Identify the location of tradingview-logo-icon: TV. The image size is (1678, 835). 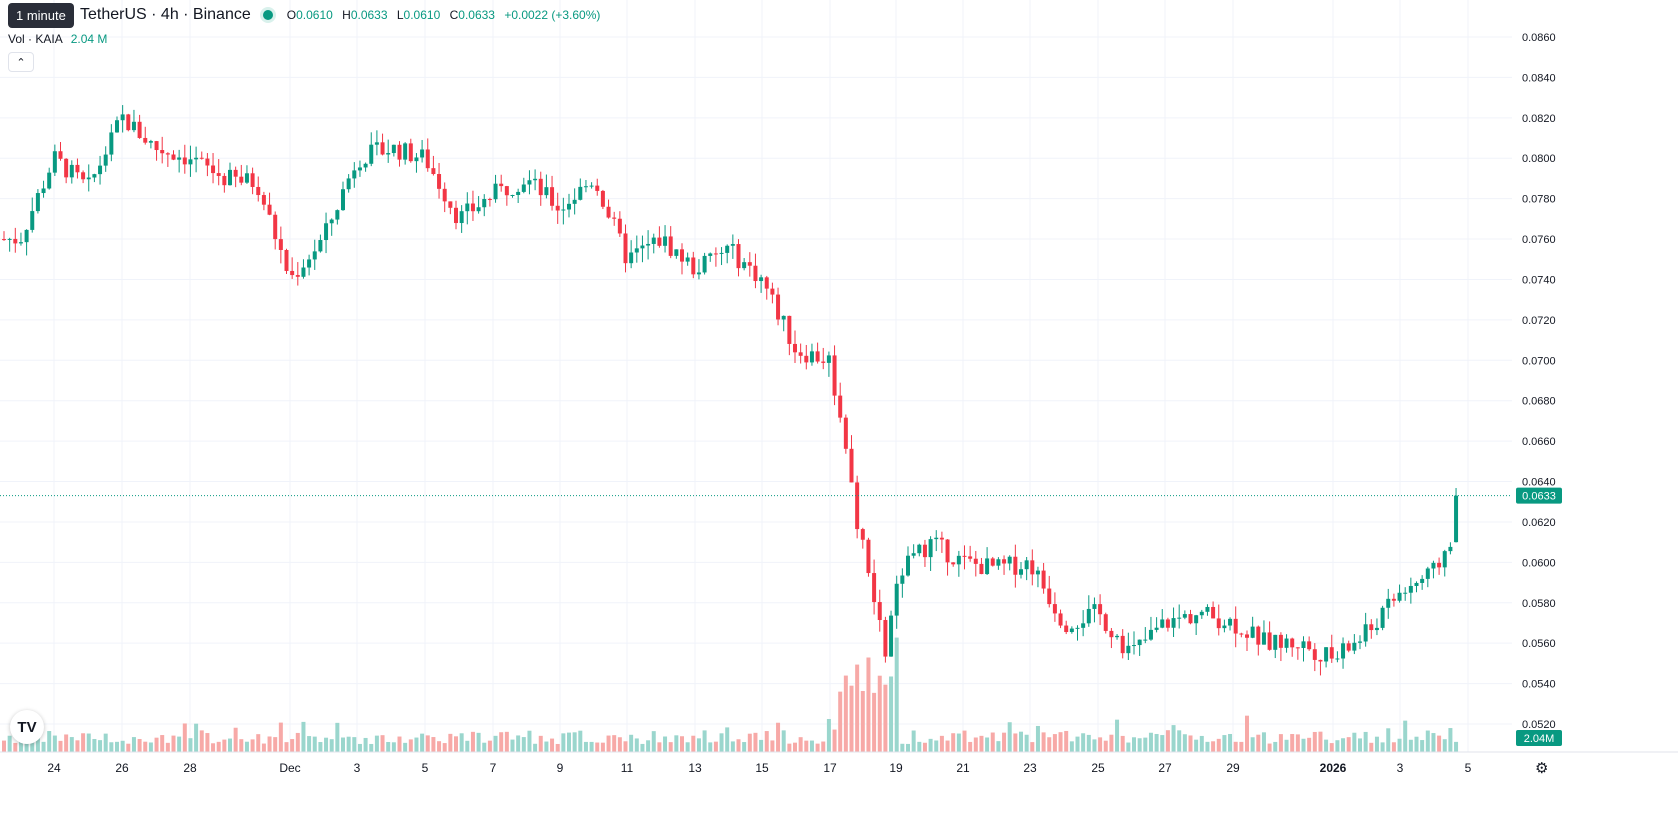
(27, 727).